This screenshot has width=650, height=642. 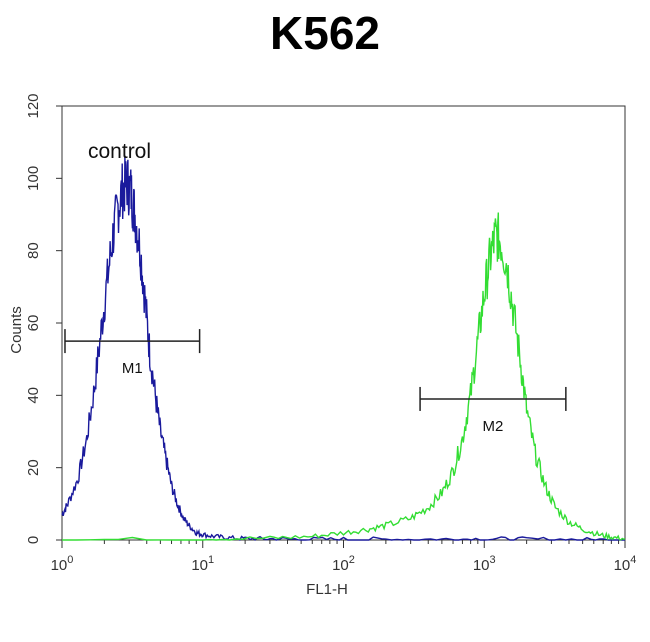 I want to click on marker-label-m2: M2, so click(x=493, y=426).